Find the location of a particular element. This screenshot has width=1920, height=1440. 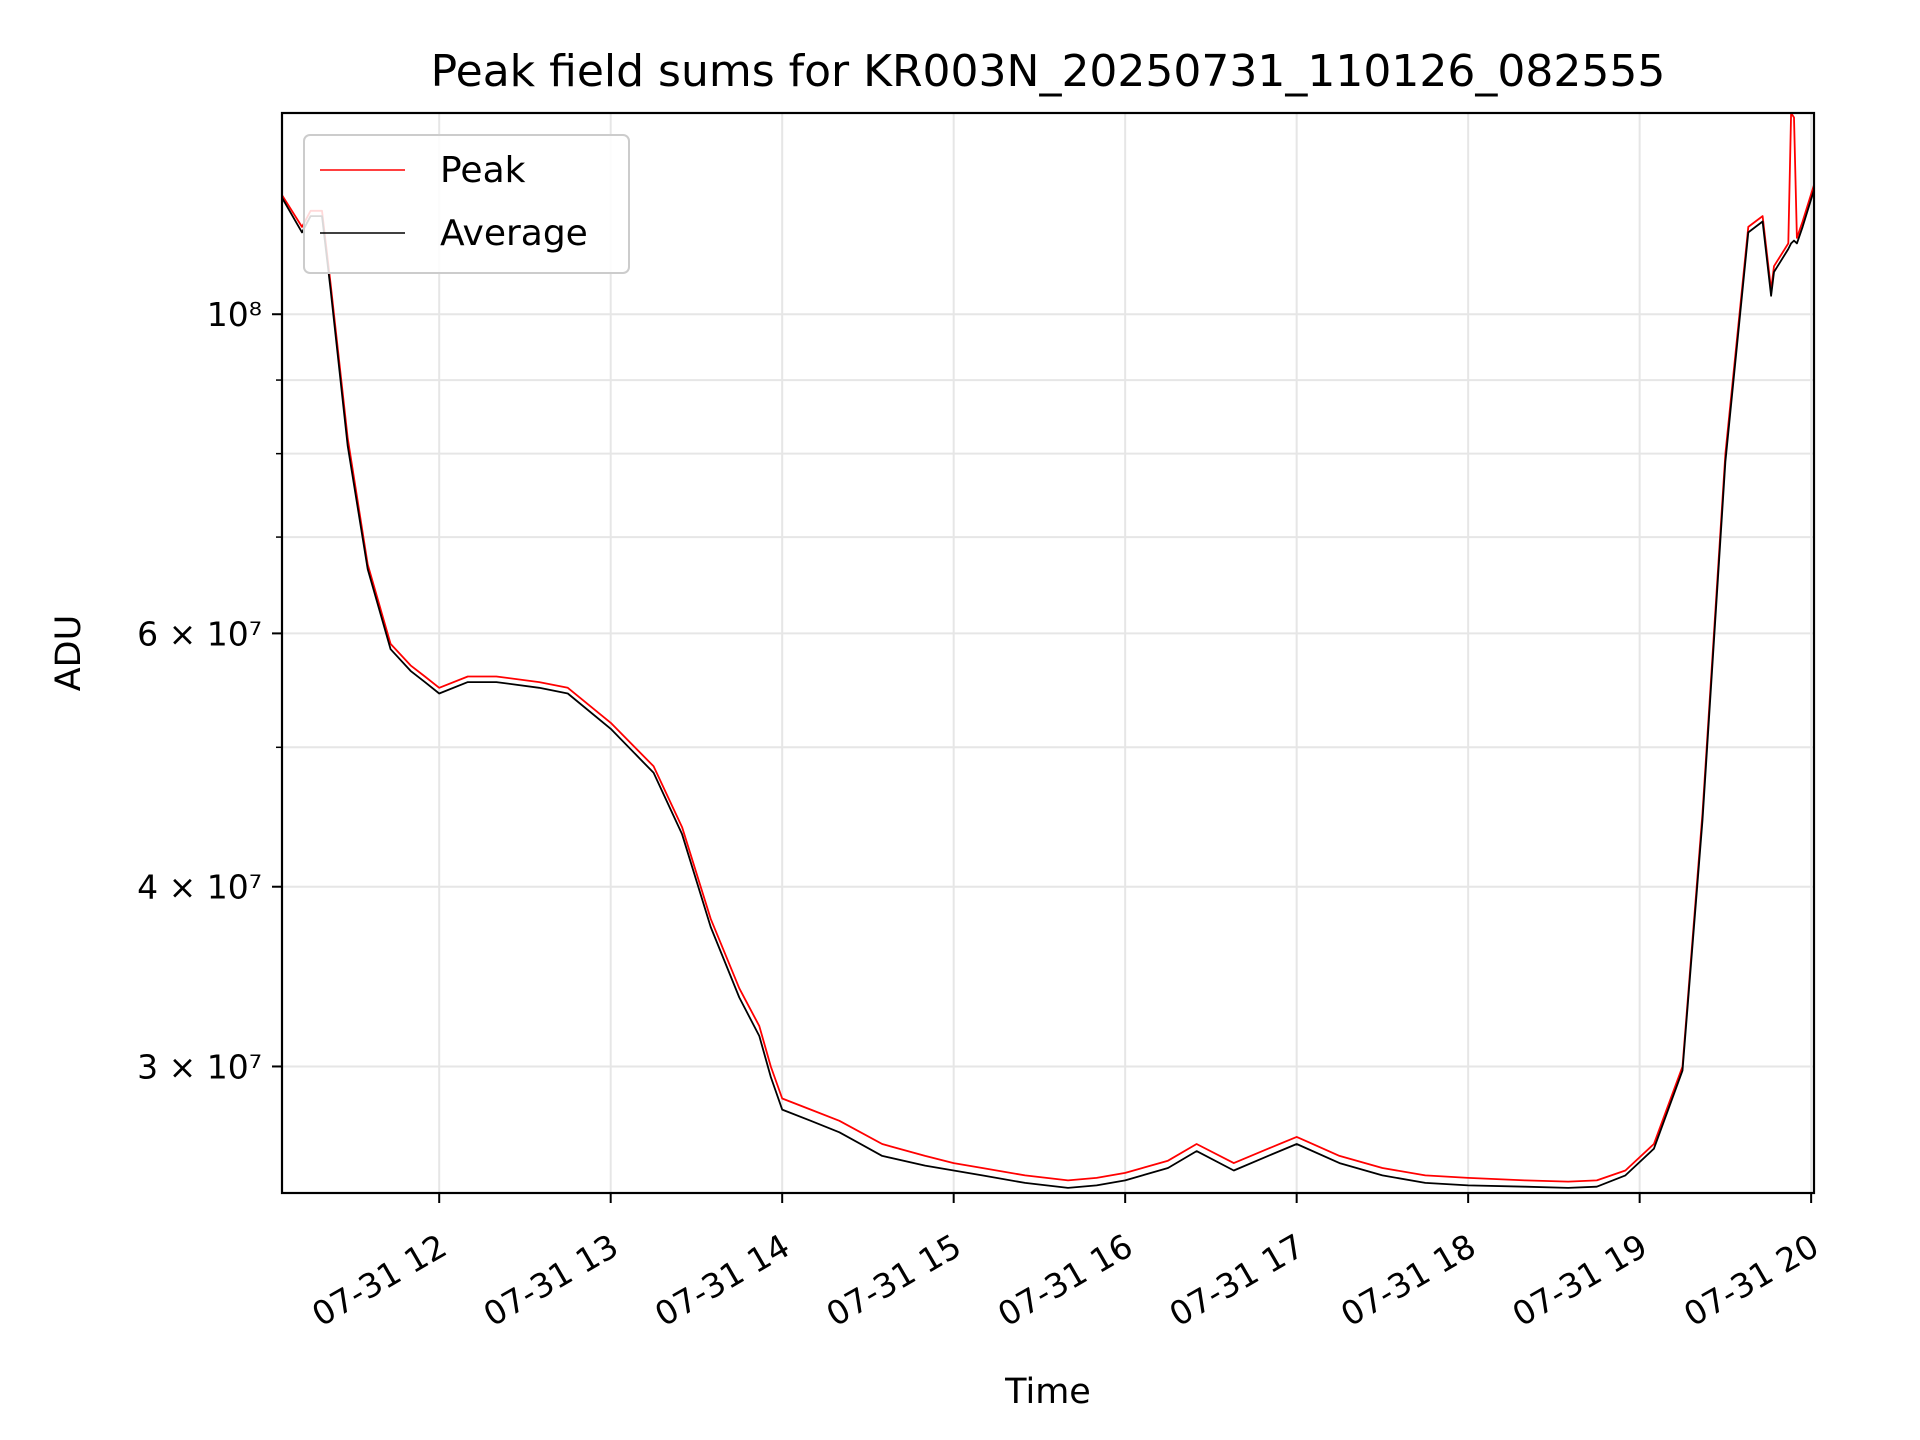

legend-label-average: Average is located at coordinates (514, 233).